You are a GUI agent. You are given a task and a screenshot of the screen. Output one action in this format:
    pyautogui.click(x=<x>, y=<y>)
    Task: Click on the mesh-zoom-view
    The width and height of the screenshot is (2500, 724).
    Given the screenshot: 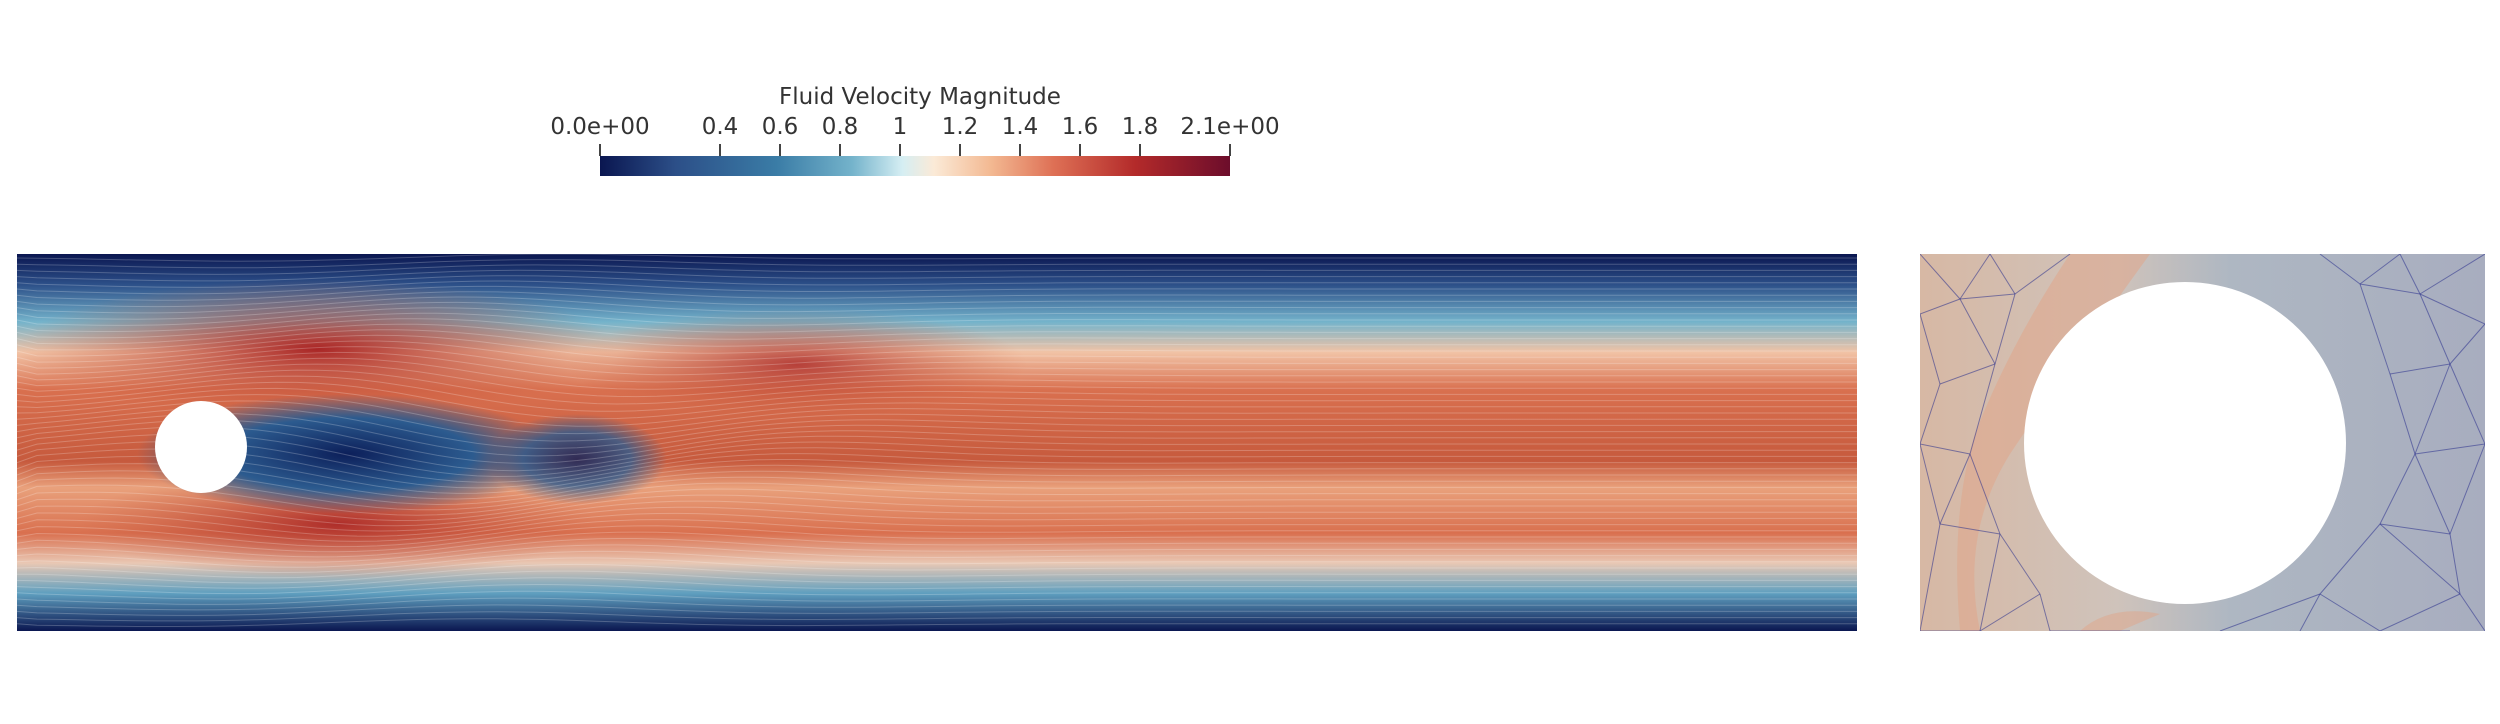 What is the action you would take?
    pyautogui.click(x=2202, y=442)
    